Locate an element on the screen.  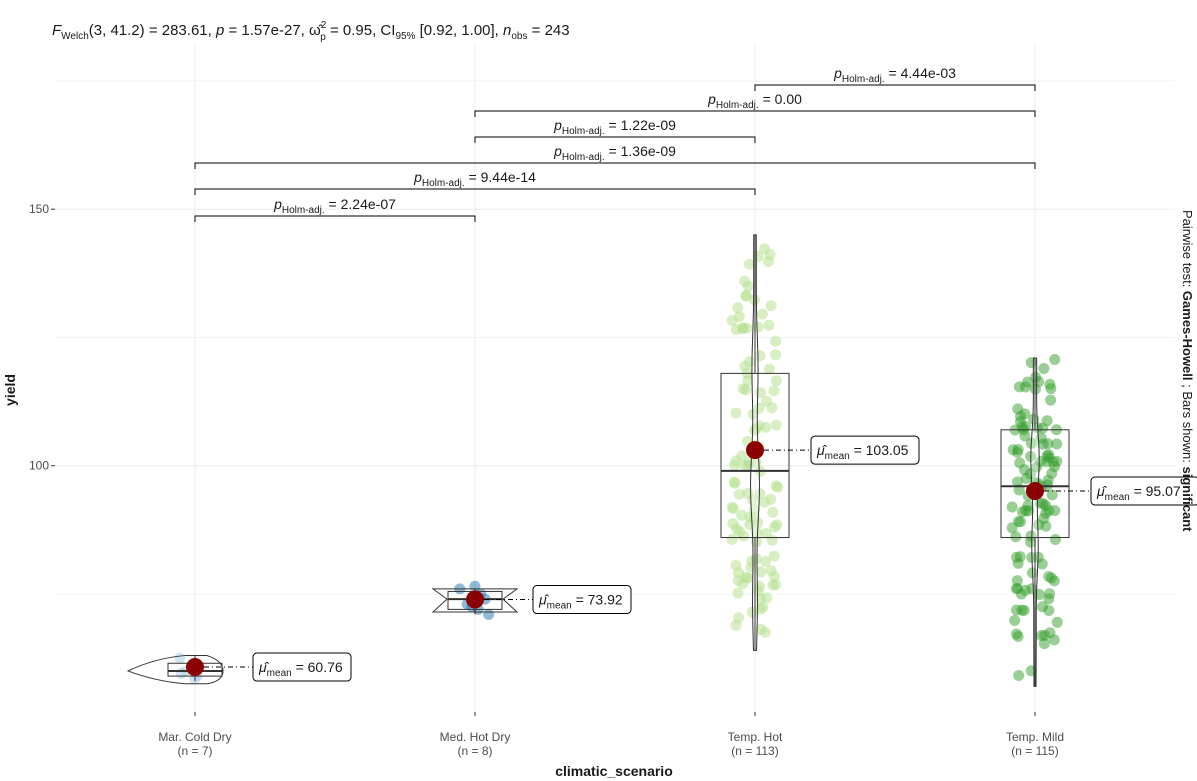
title-ci-sub: 95% is located at coordinates (405, 36).